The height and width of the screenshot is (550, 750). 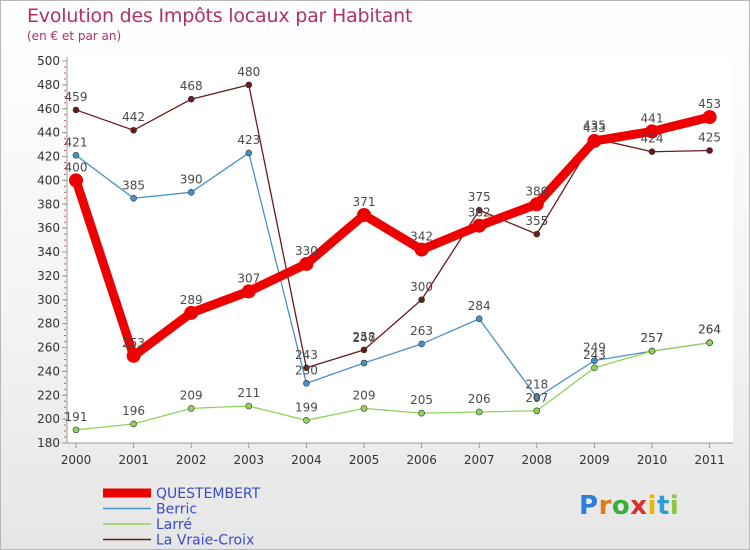 What do you see at coordinates (48, 324) in the screenshot?
I see `y-tick-label-280: 280` at bounding box center [48, 324].